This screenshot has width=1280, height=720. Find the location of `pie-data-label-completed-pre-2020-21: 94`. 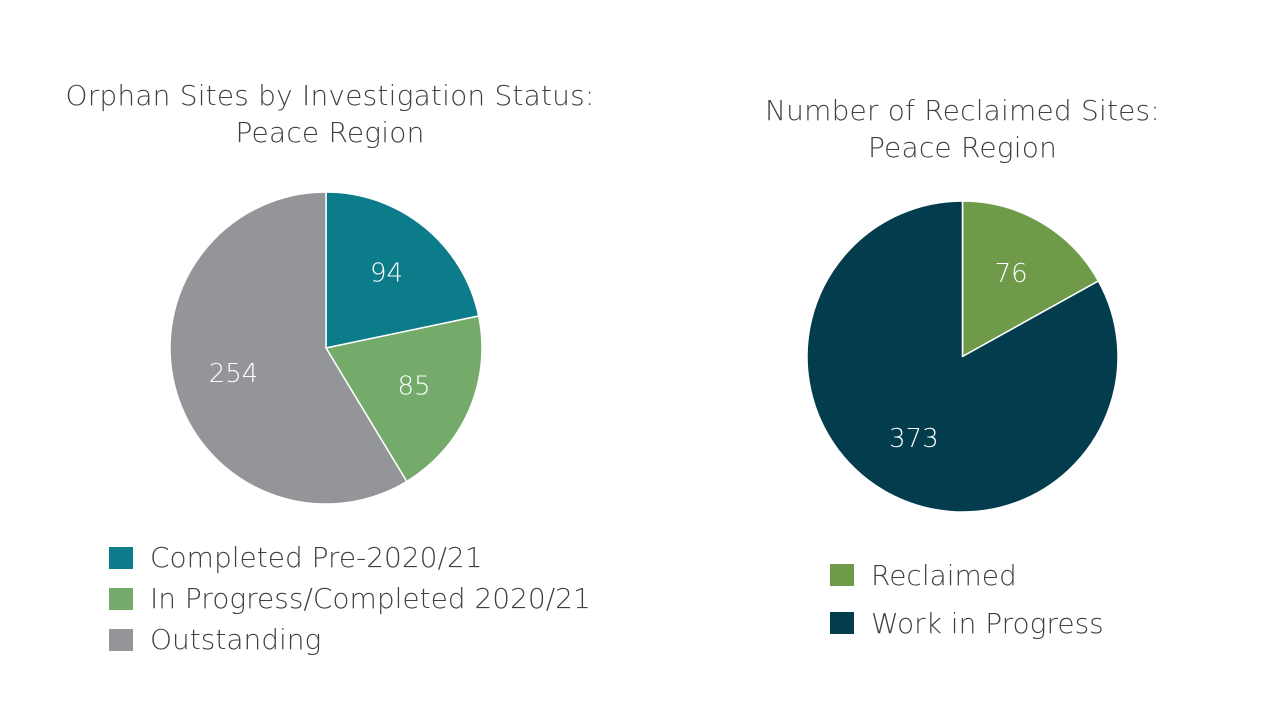

pie-data-label-completed-pre-2020-21: 94 is located at coordinates (386, 273).